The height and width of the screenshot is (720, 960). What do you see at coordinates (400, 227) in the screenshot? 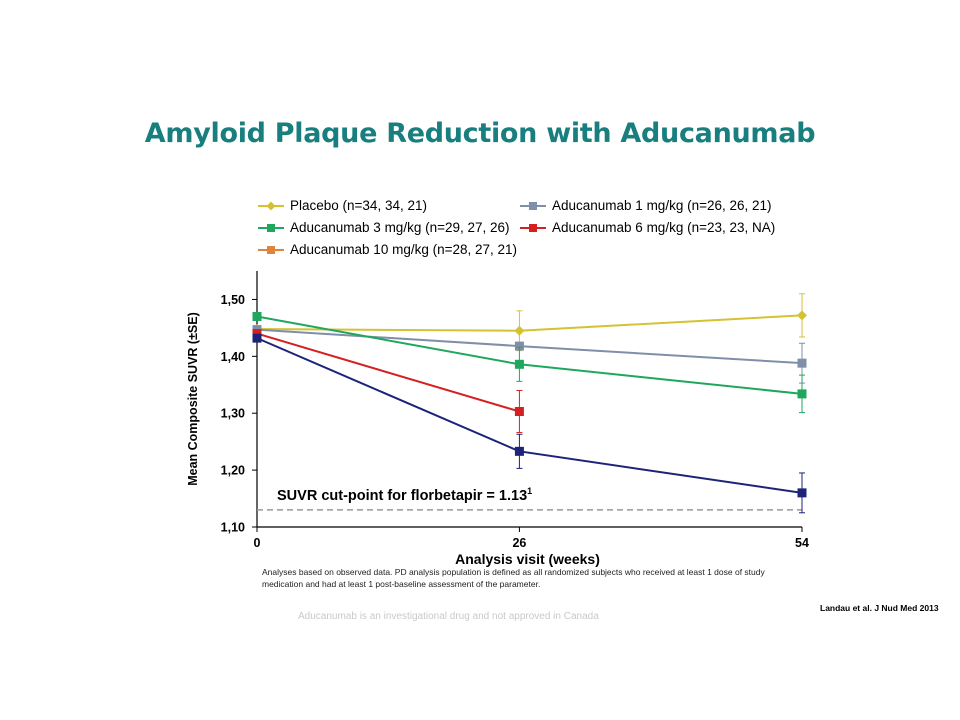
I see `legend-label-3mg: Aducanumab 3 mg/kg (n=29, 27, 26)` at bounding box center [400, 227].